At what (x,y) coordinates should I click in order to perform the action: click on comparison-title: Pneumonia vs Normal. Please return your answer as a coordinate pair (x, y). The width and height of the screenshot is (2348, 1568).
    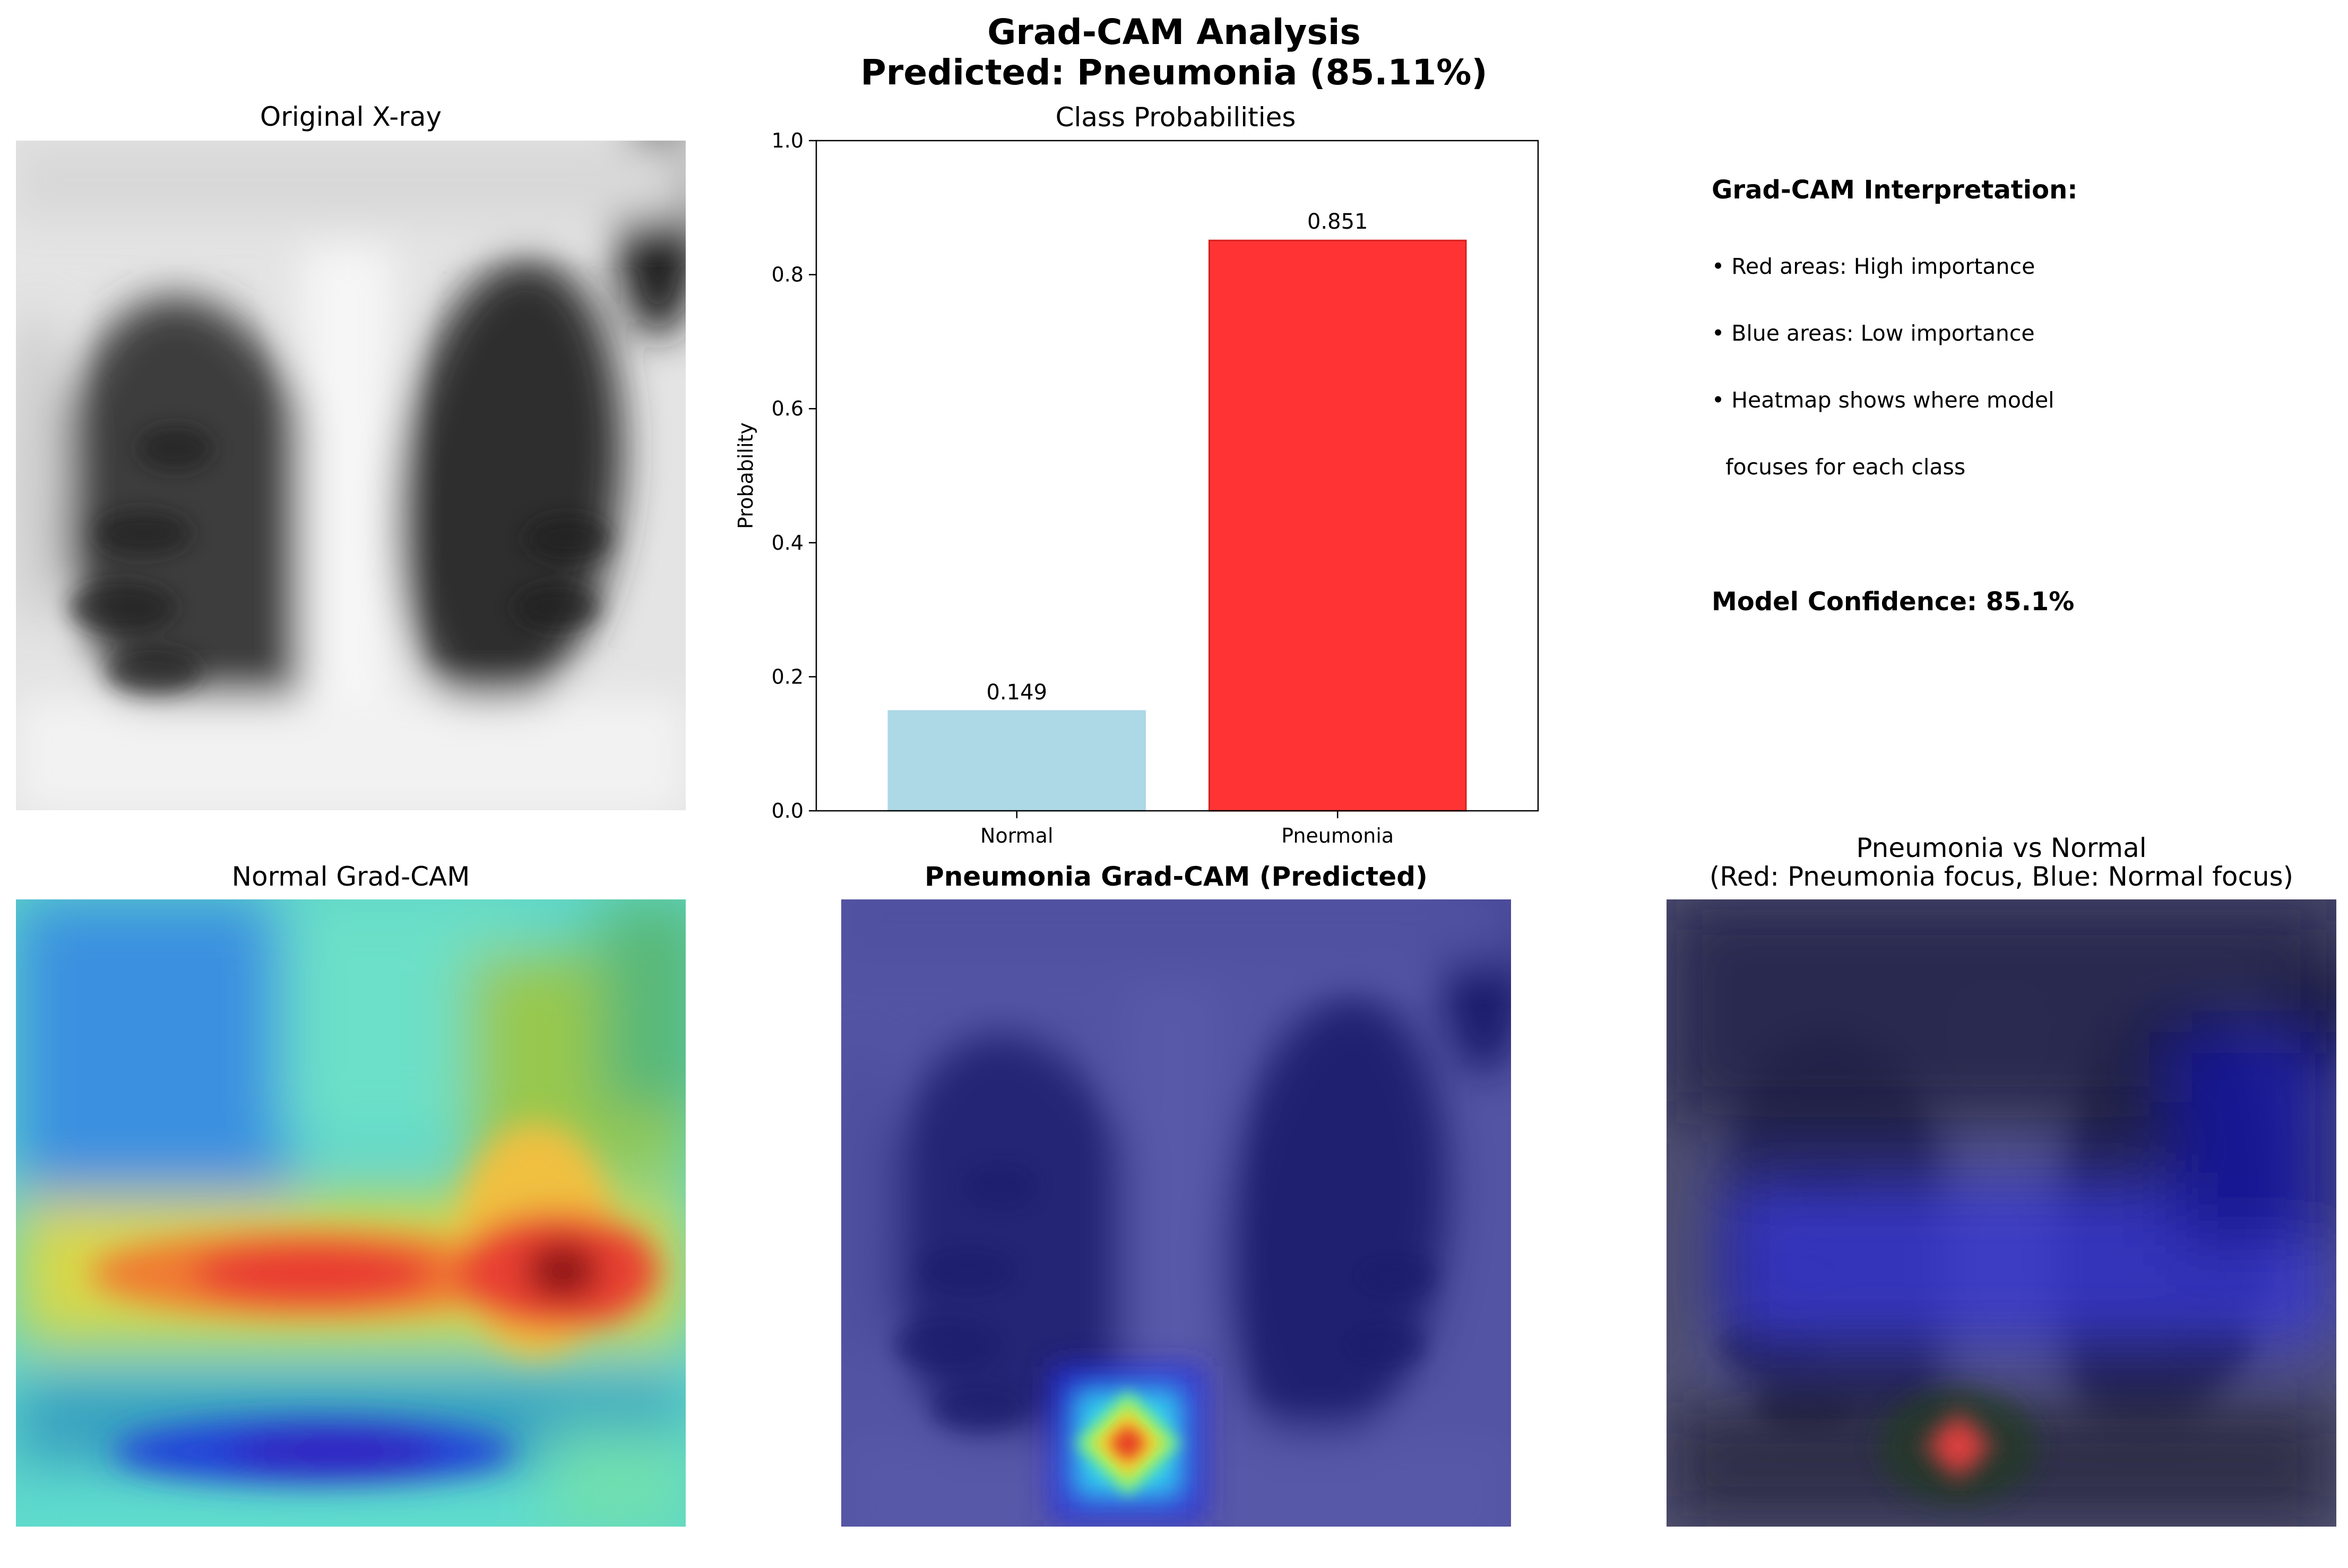
    Looking at the image, I should click on (2002, 848).